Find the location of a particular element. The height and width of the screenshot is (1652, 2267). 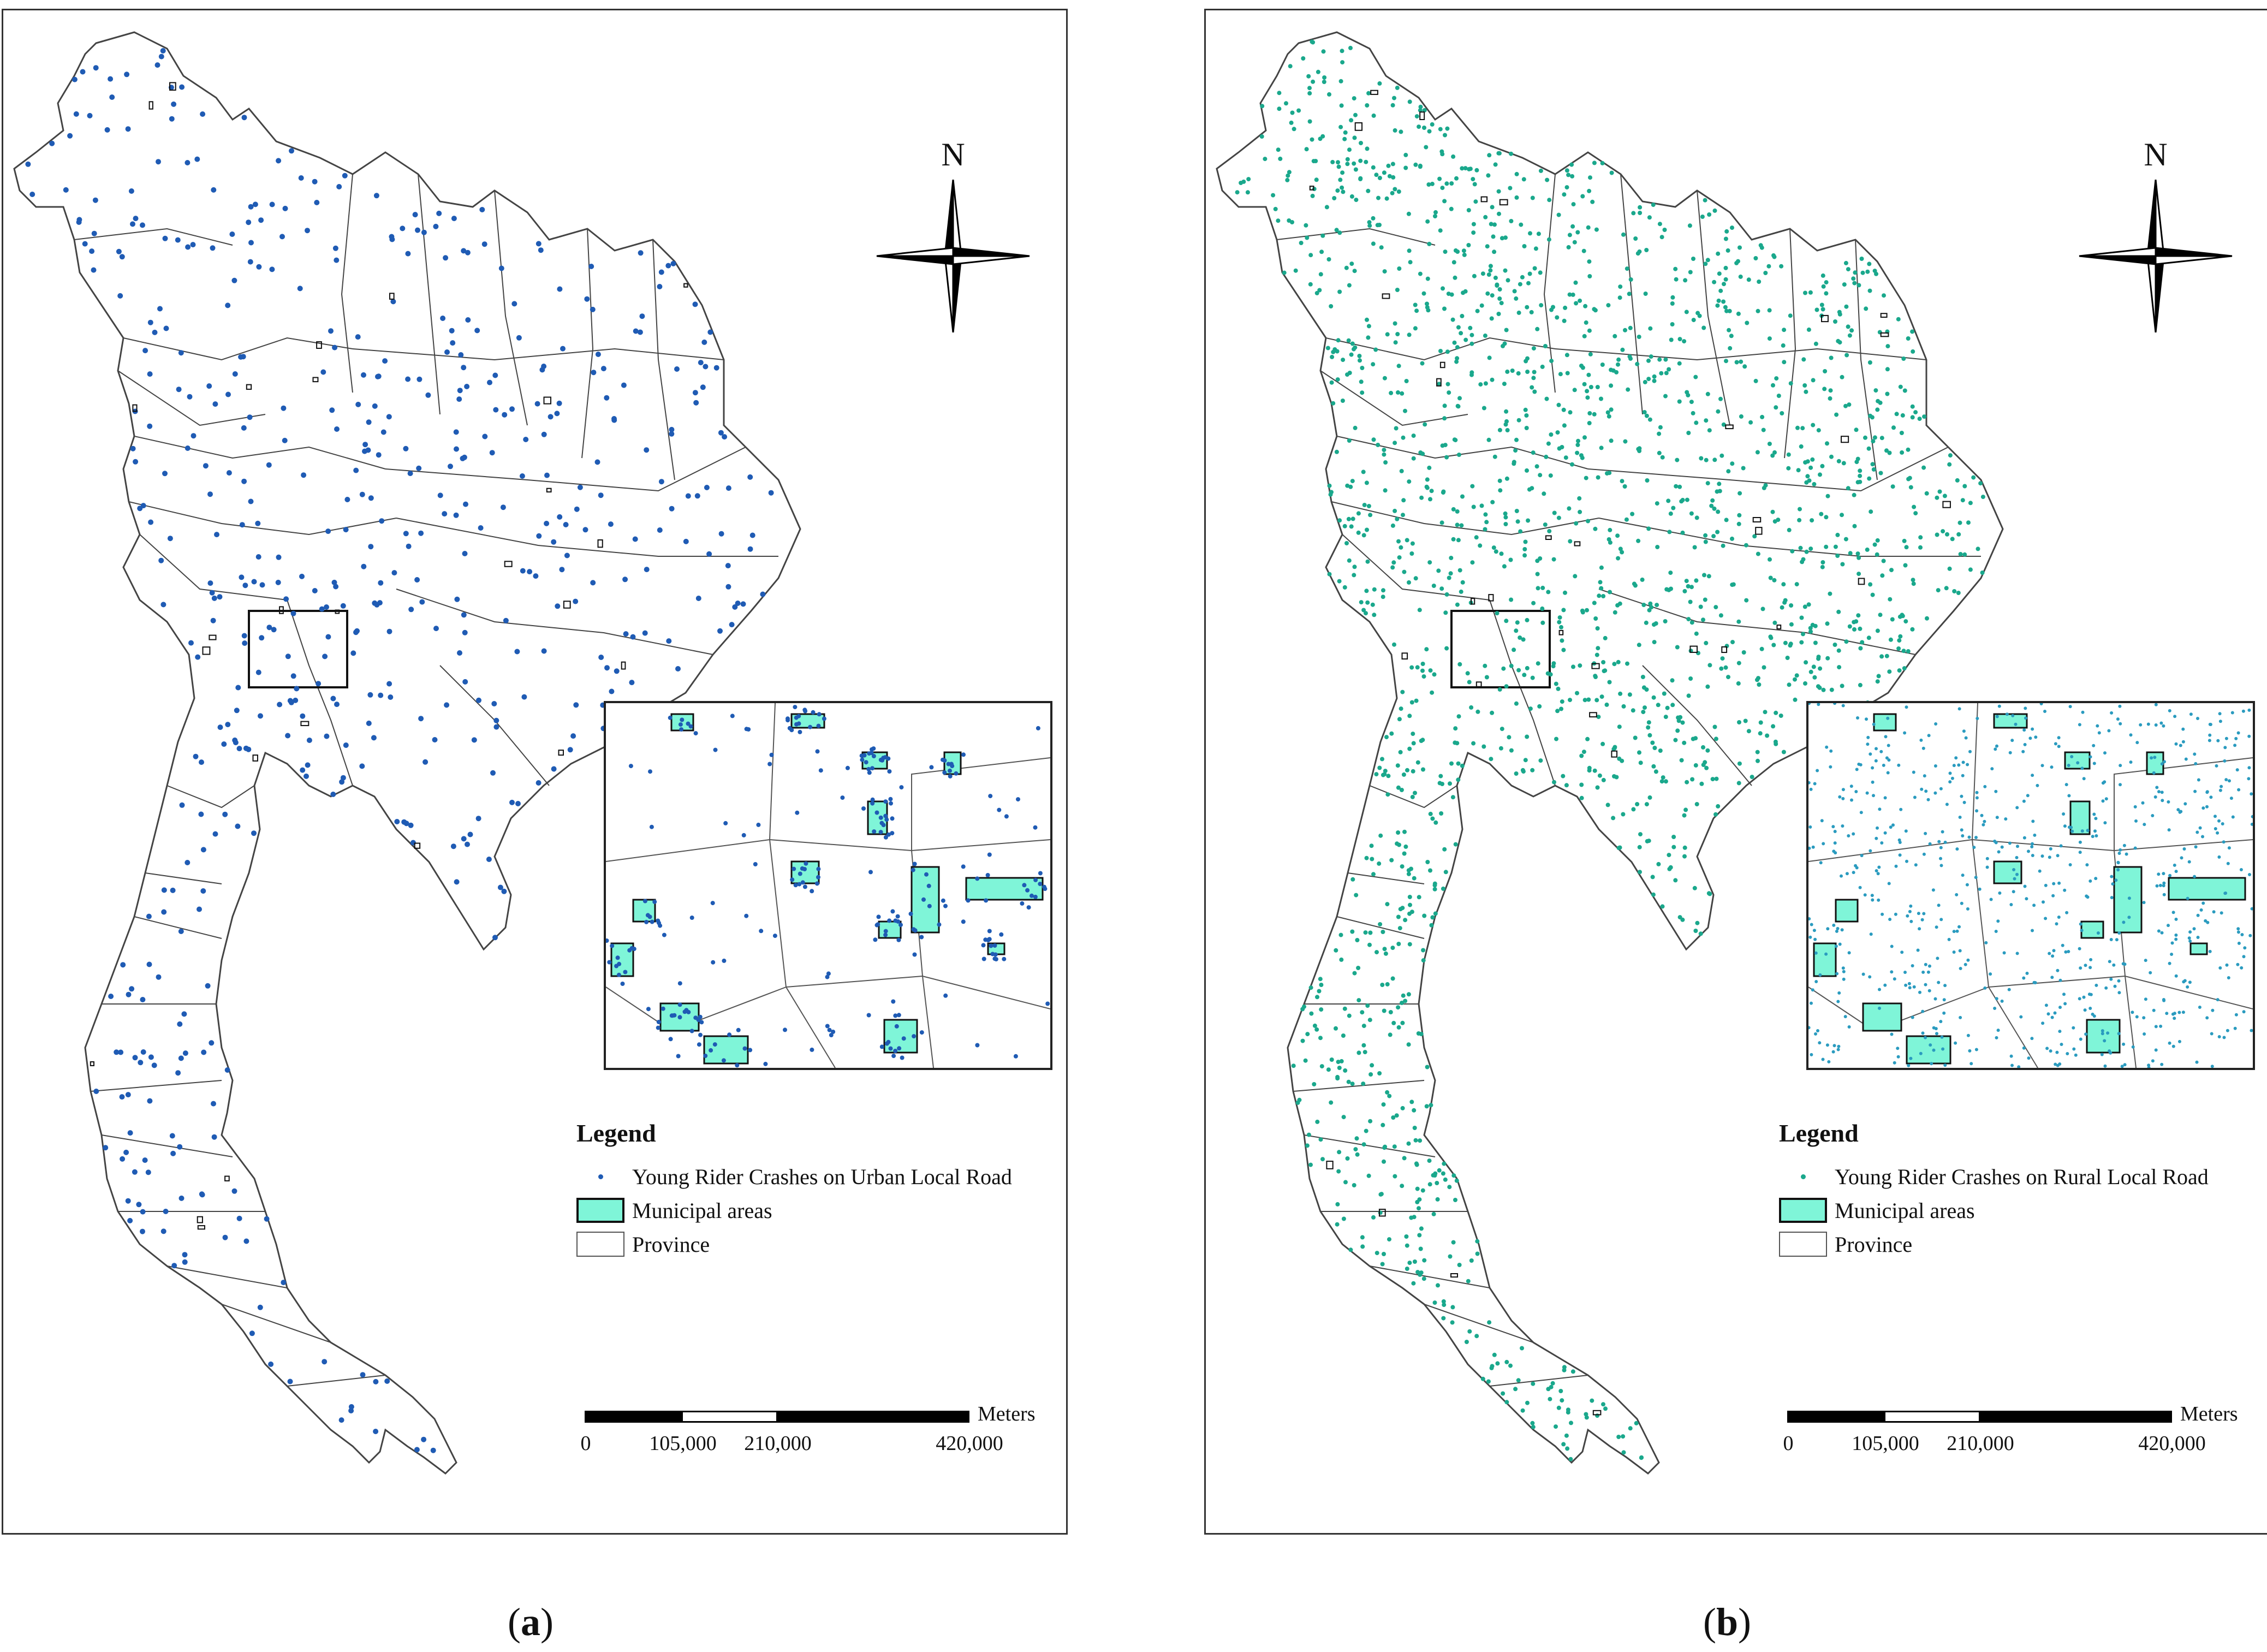

north-label: N is located at coordinates (953, 154).